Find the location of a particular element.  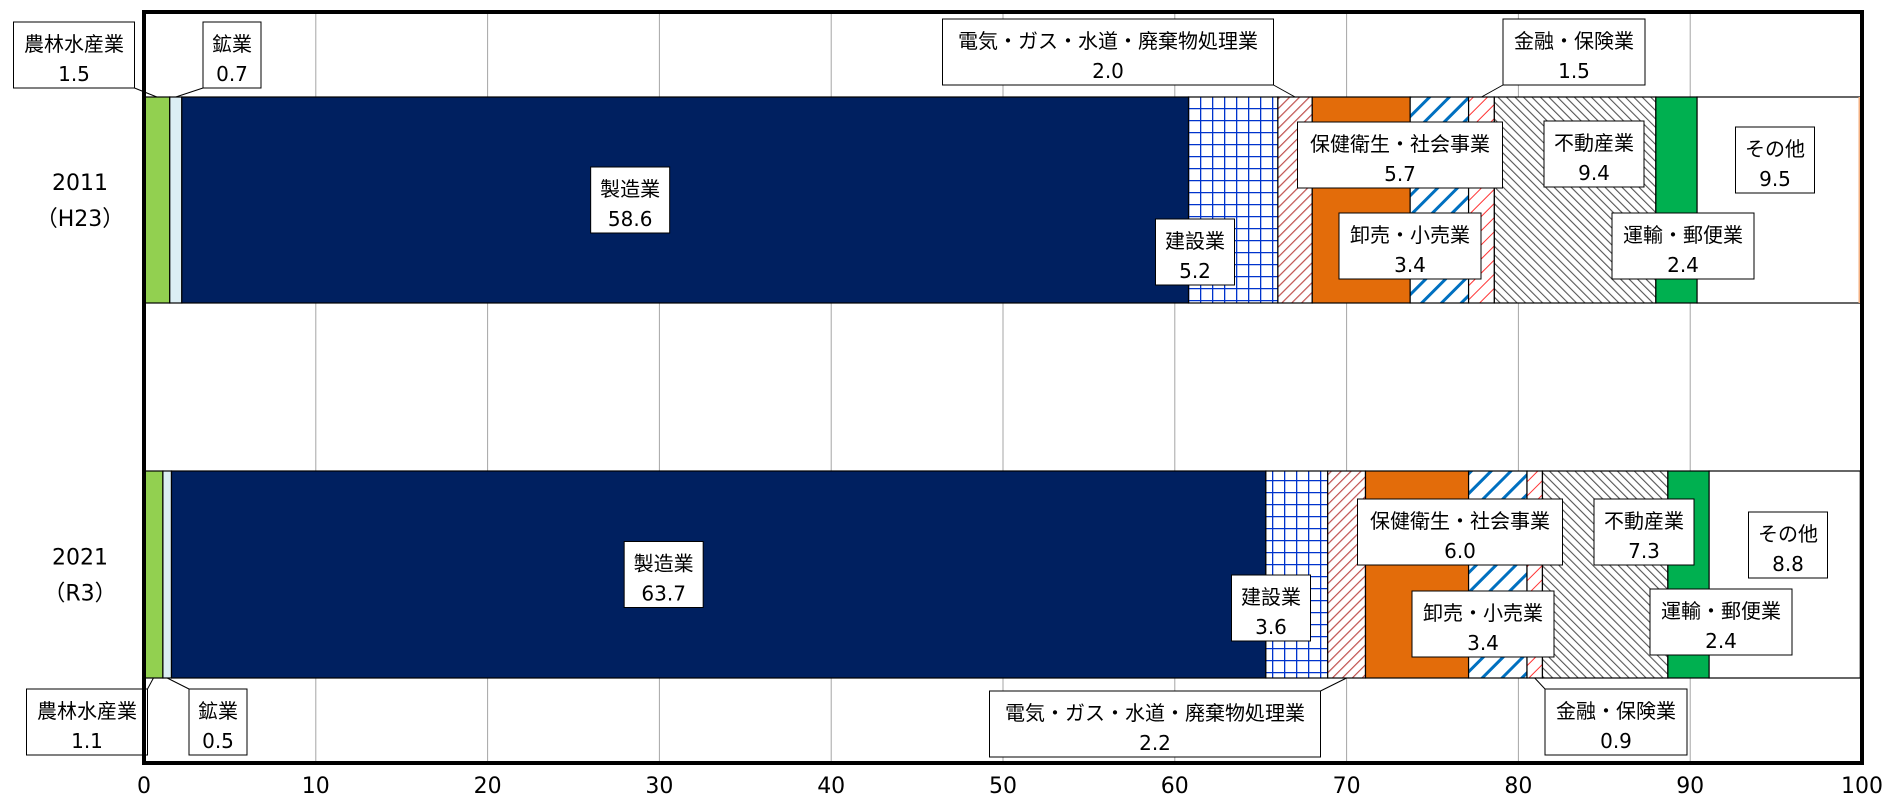

category-label: 2011 is located at coordinates (80, 183).